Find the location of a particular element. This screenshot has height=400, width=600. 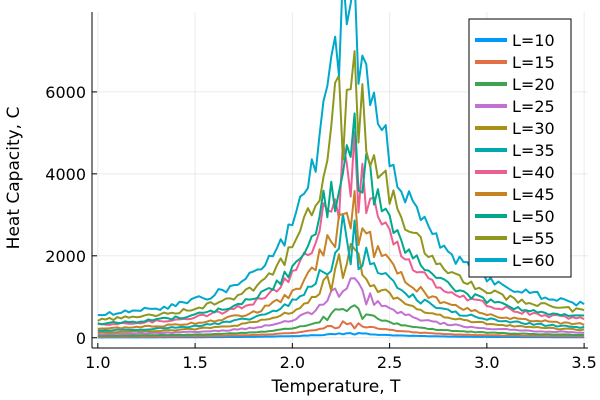

legend-label: L=25 is located at coordinates (533, 106).